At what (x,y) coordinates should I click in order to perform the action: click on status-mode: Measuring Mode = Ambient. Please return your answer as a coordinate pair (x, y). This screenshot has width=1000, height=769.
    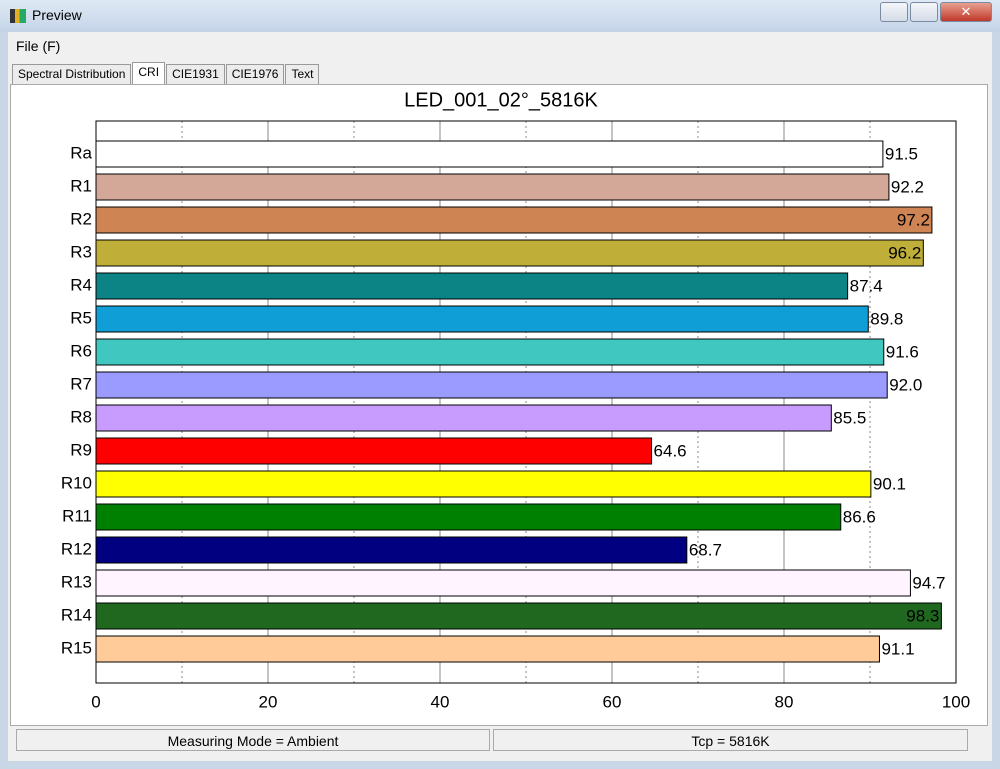
    Looking at the image, I should click on (253, 740).